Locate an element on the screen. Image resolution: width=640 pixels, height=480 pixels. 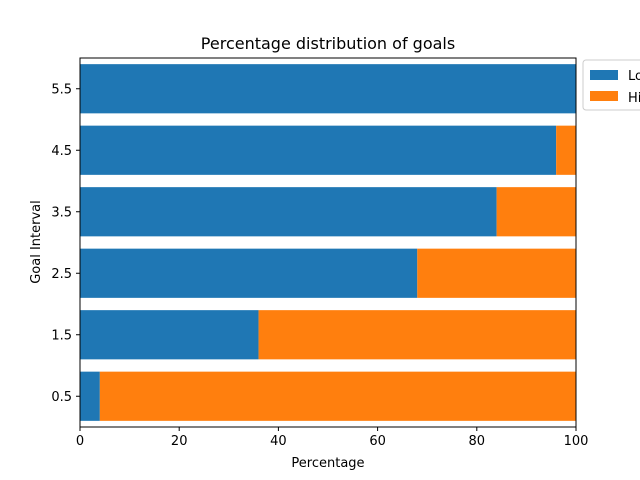
y-tick-label: 5.5 is located at coordinates (61, 89).